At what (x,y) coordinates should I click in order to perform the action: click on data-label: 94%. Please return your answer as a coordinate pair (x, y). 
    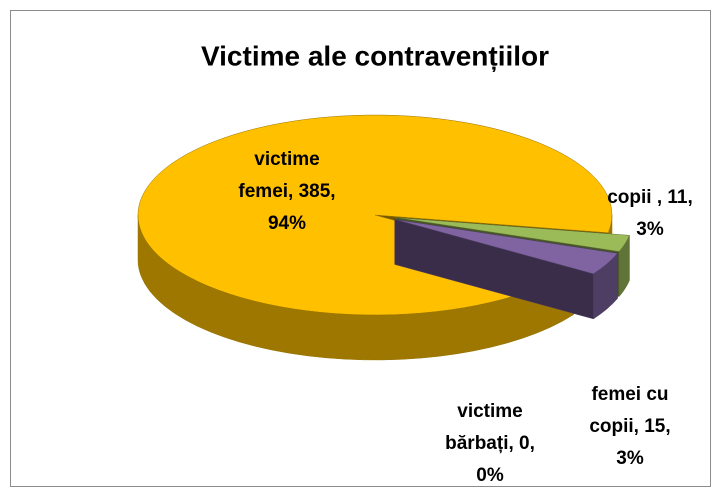
    Looking at the image, I should click on (287, 223).